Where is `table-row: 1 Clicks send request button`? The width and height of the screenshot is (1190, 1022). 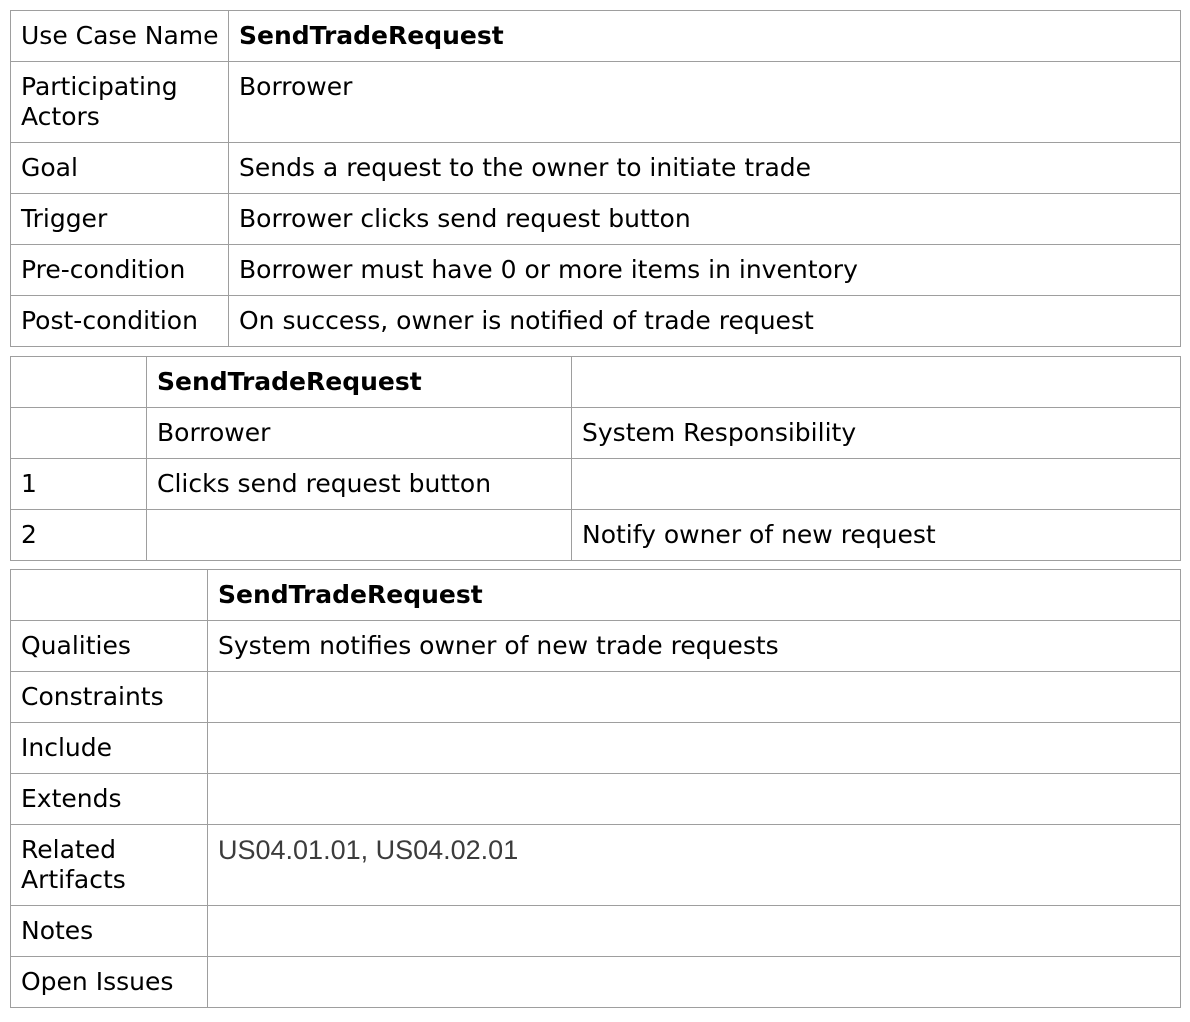
table-row: 1 Clicks send request button is located at coordinates (595, 484).